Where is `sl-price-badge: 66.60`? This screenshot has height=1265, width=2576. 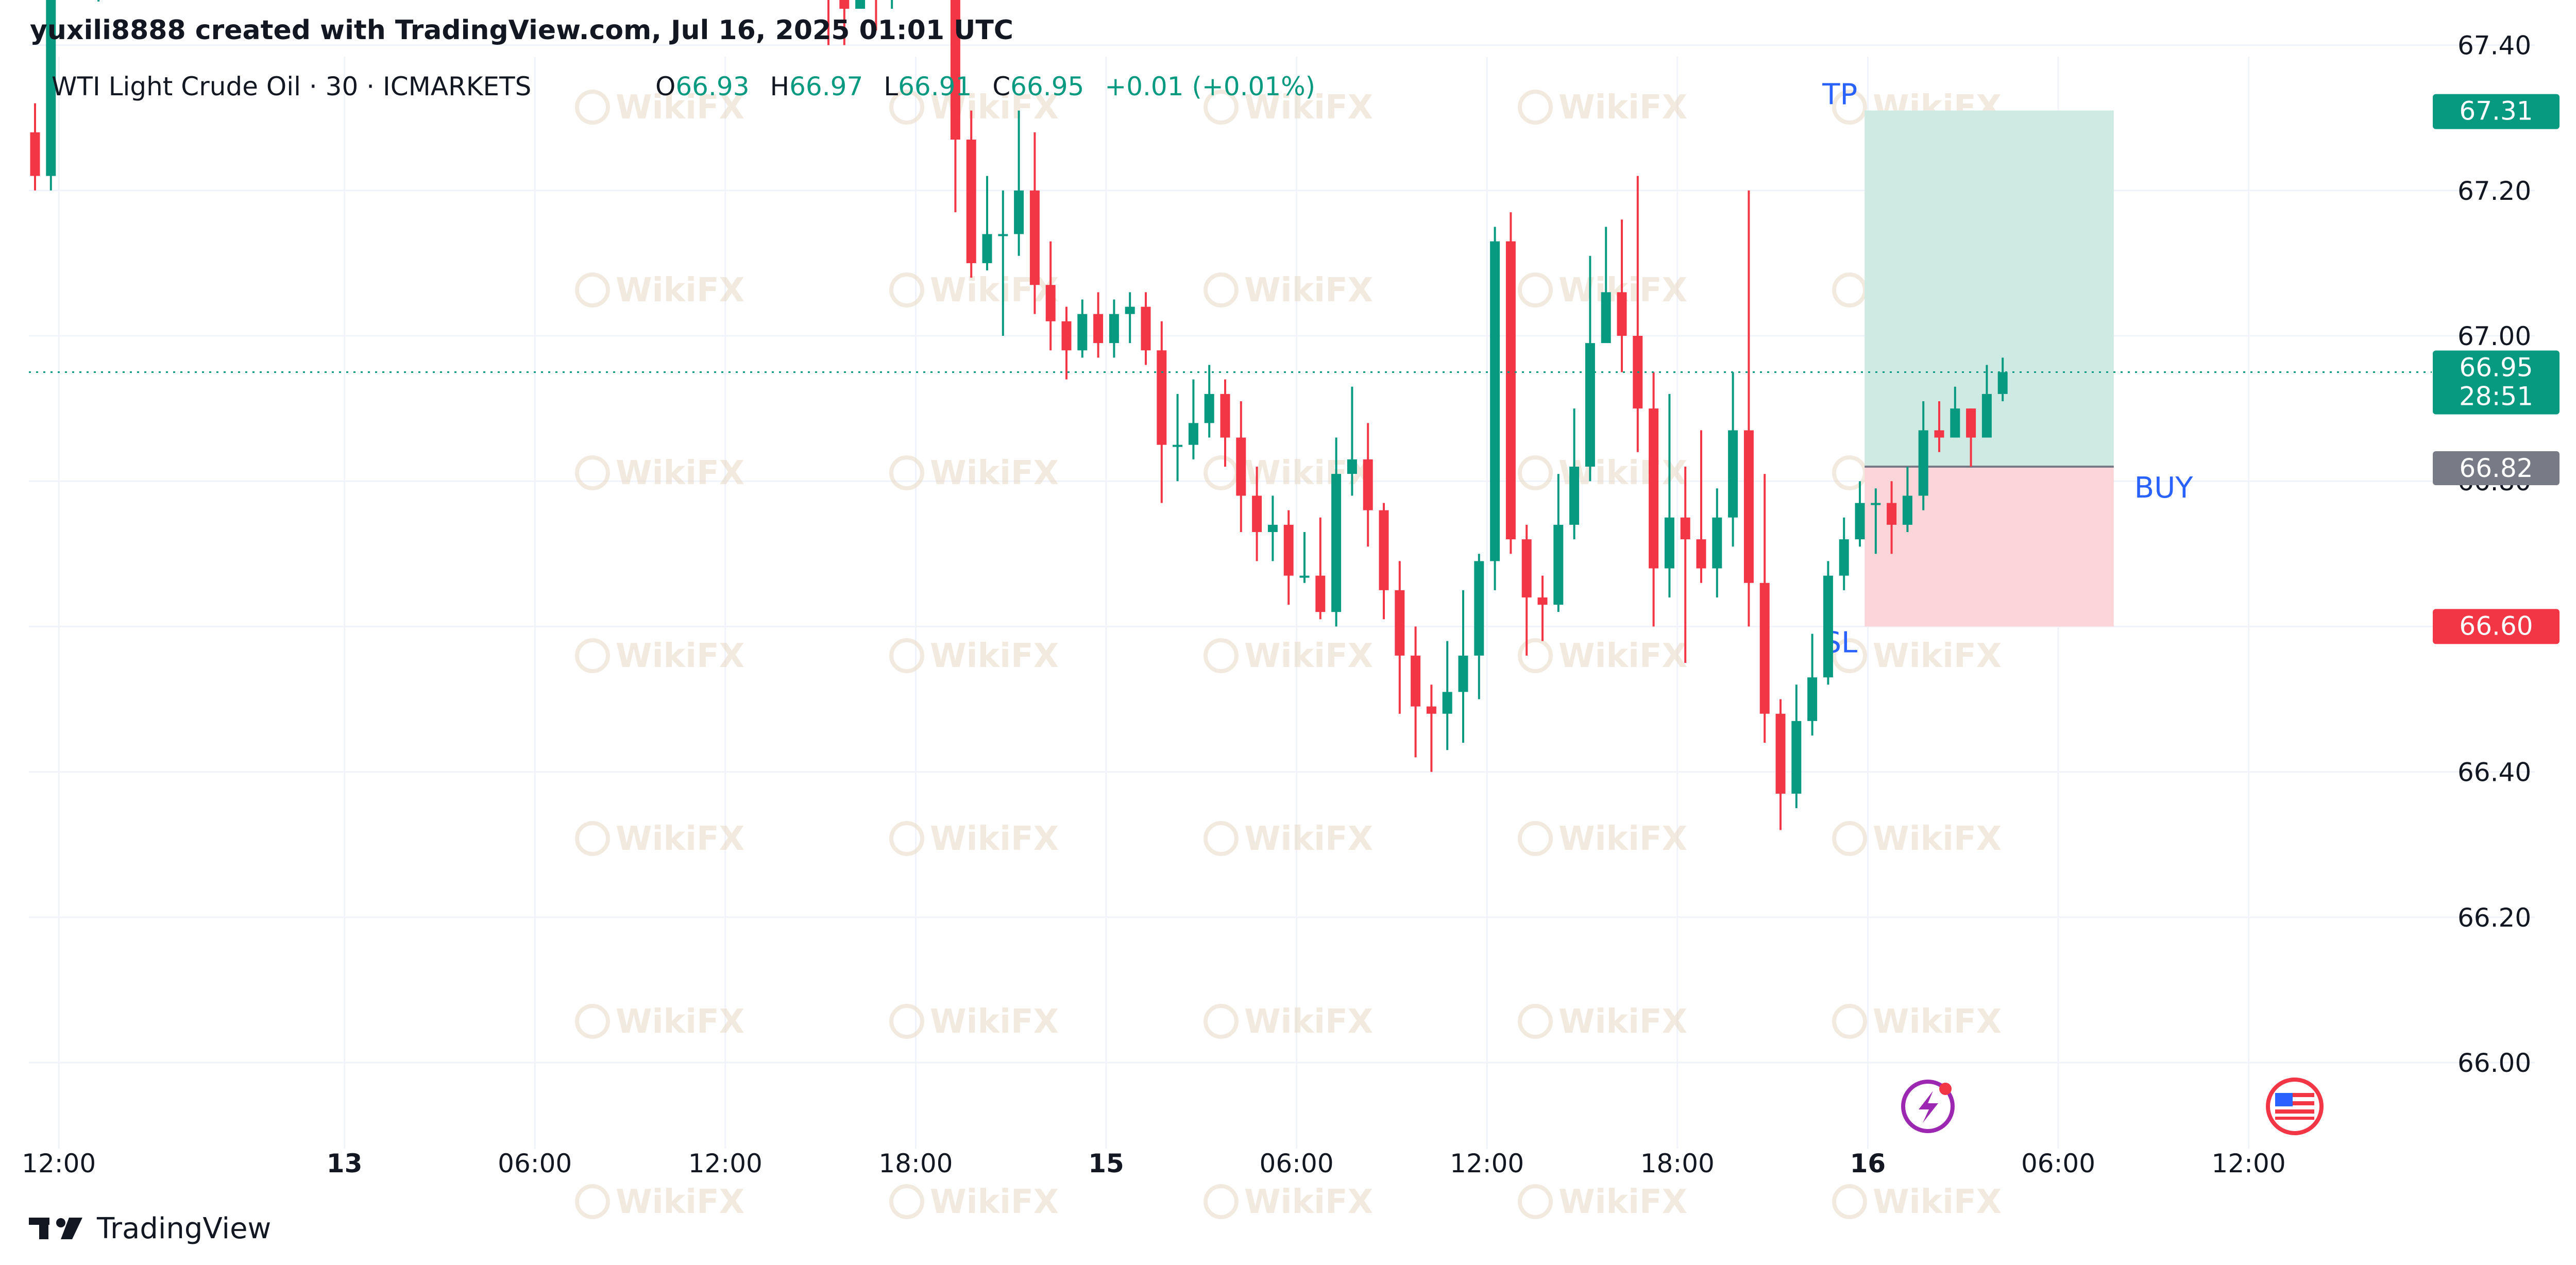 sl-price-badge: 66.60 is located at coordinates (2496, 626).